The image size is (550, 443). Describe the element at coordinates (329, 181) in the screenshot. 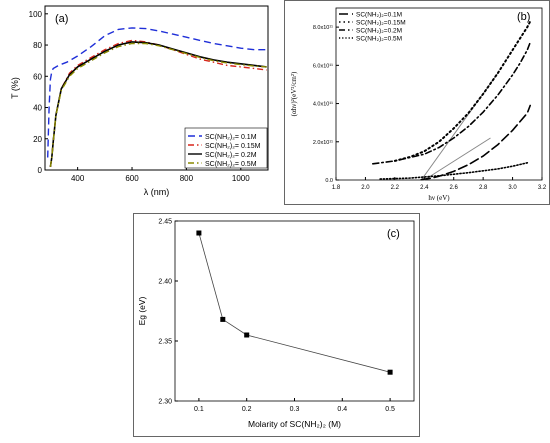

I see `y-tick-label-b: 0.0` at that location.